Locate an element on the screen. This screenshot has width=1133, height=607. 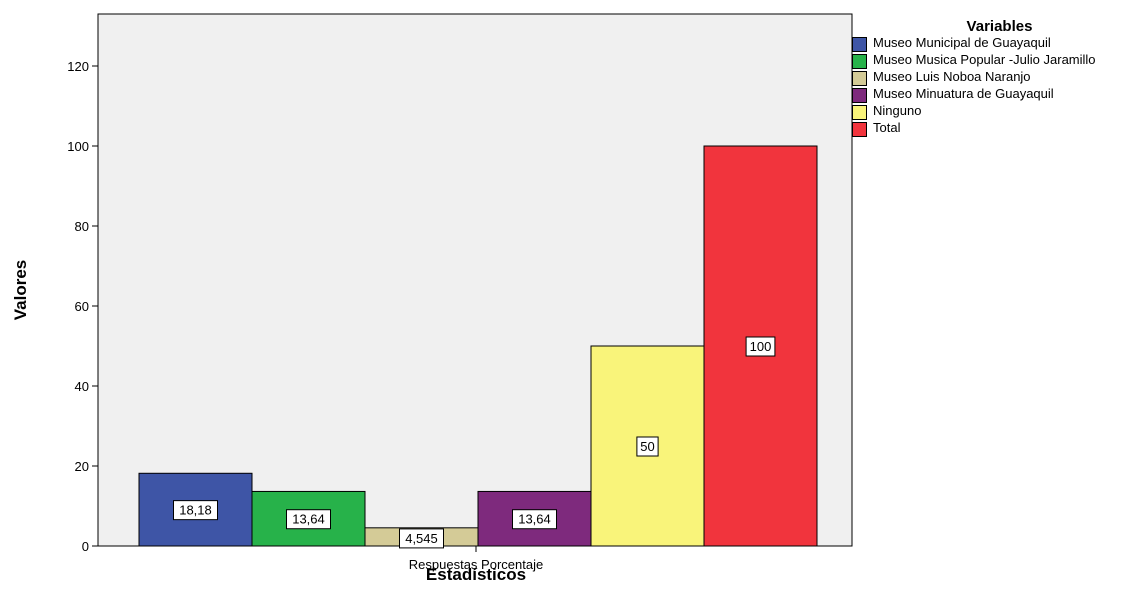
data-label: 100 is located at coordinates (760, 346).